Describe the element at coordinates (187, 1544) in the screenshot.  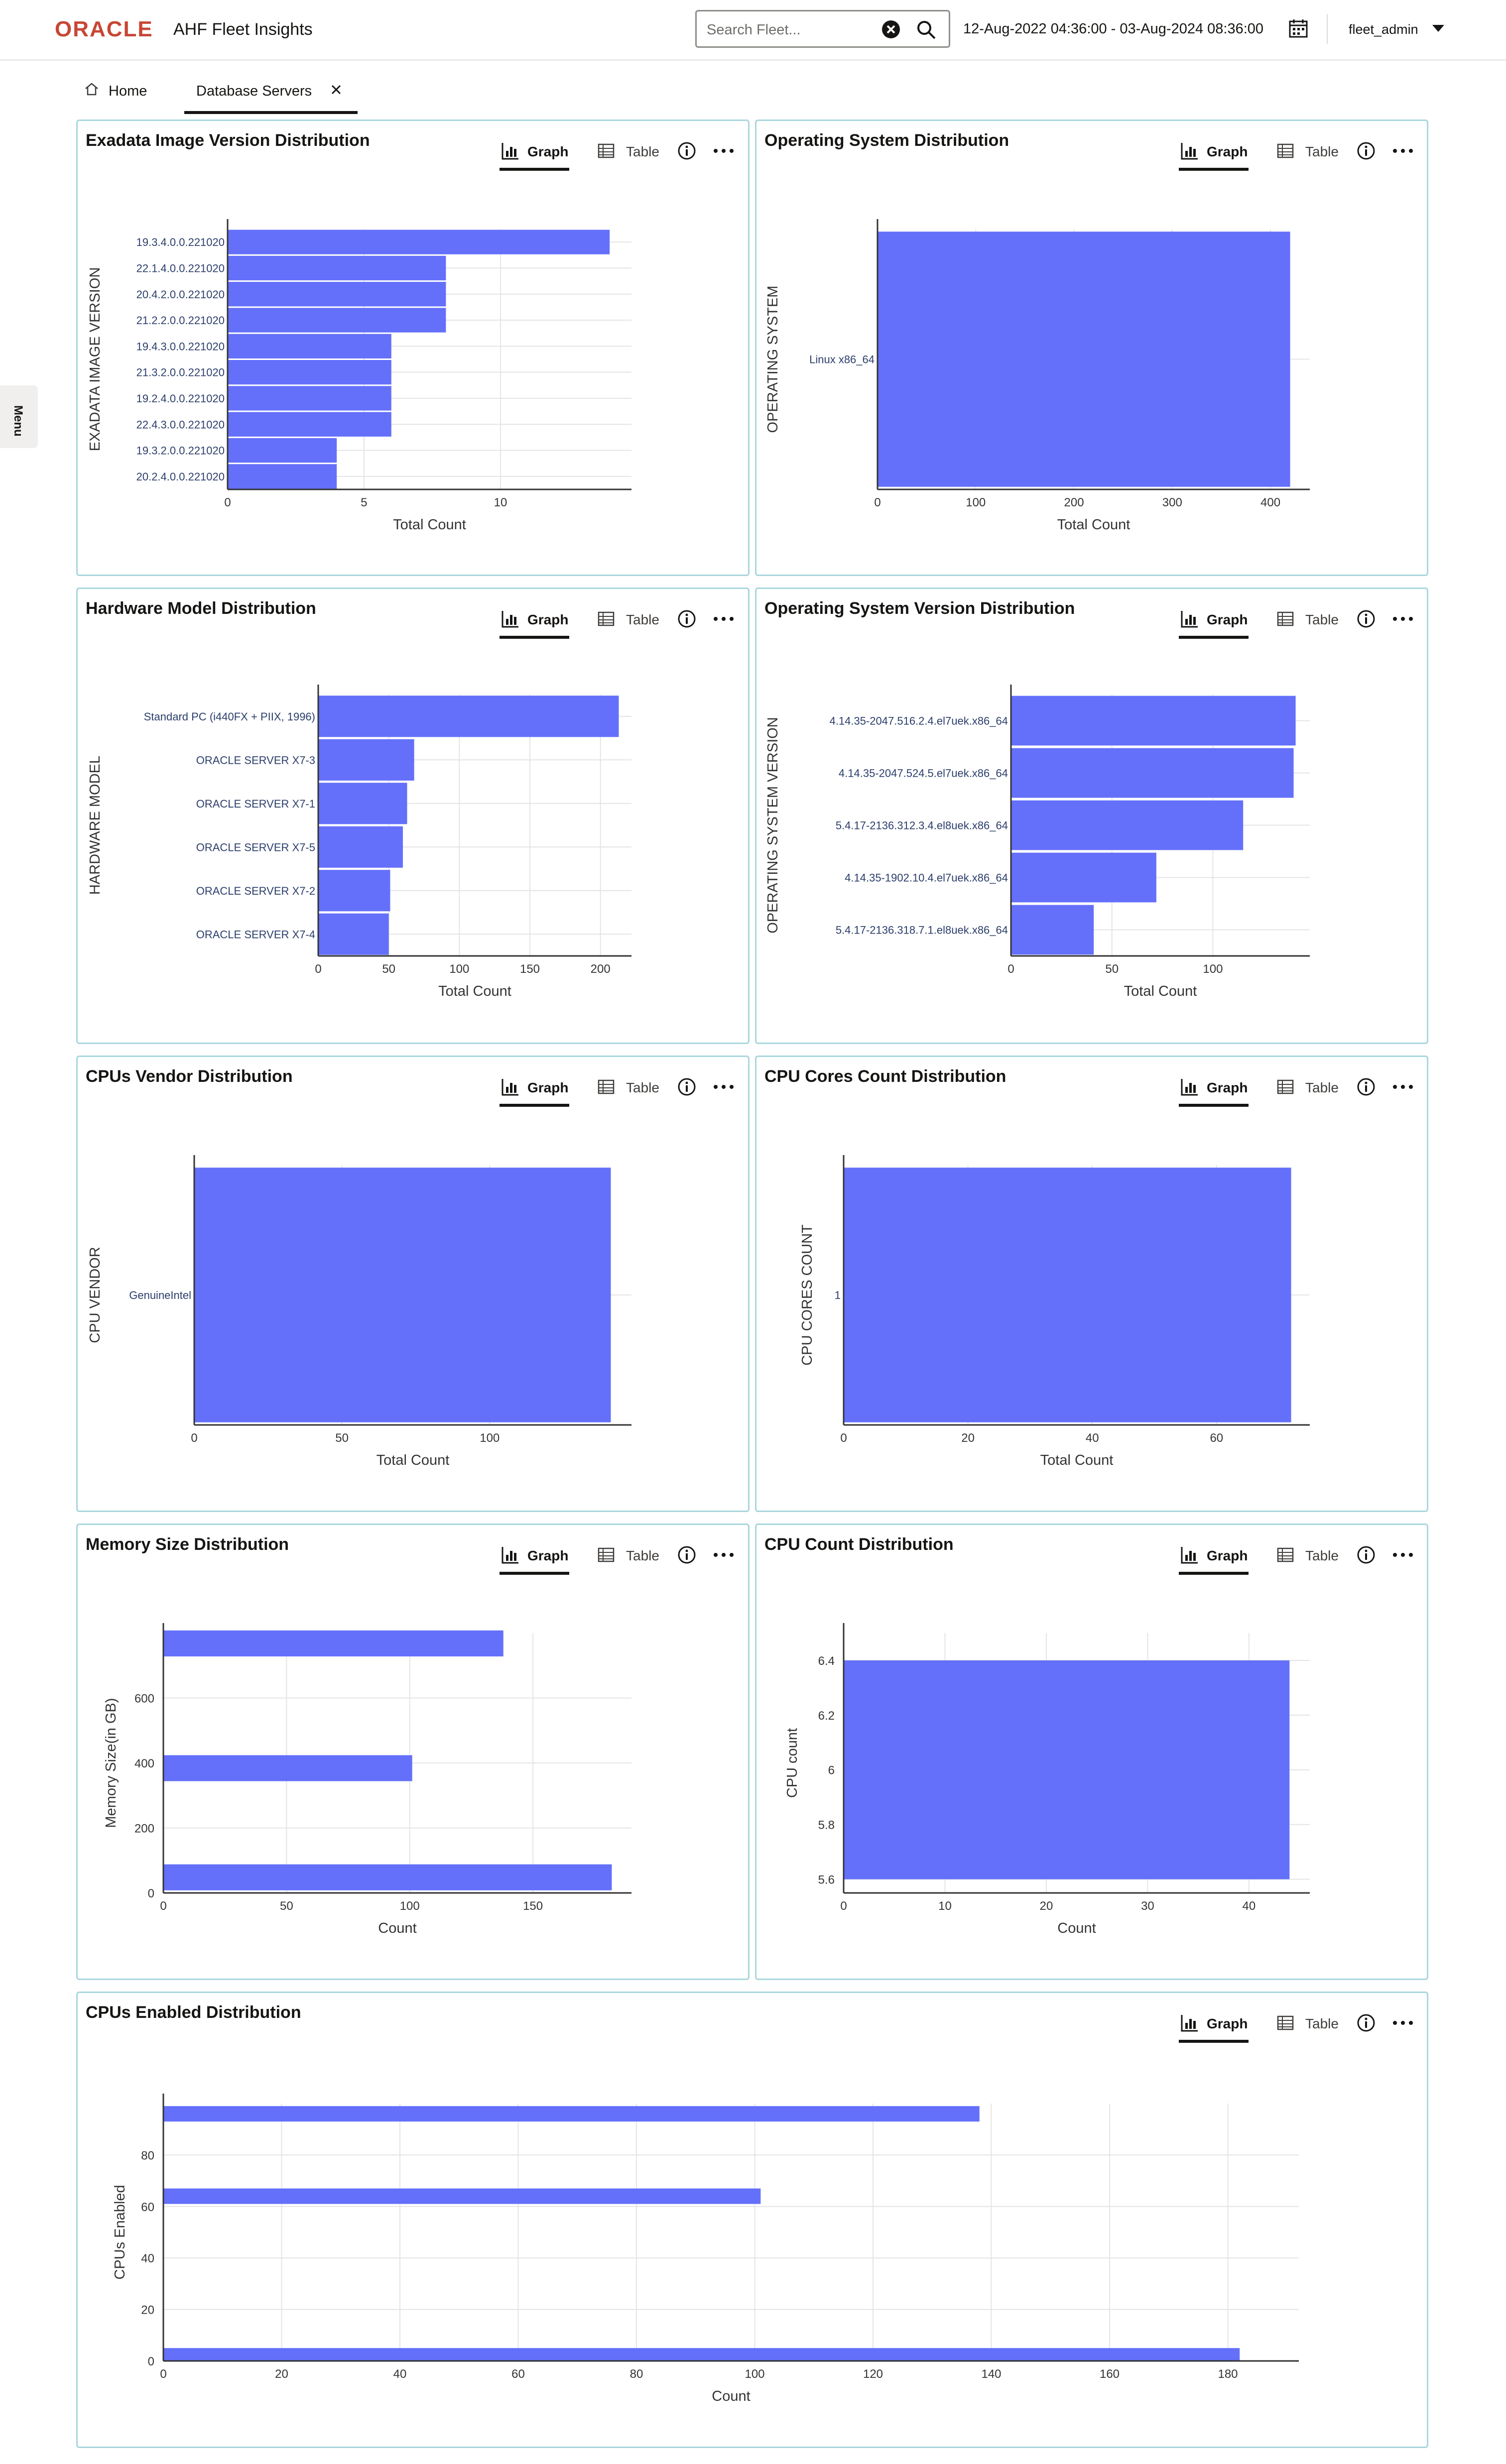
I see `panel-title: Memory Size Distribution` at that location.